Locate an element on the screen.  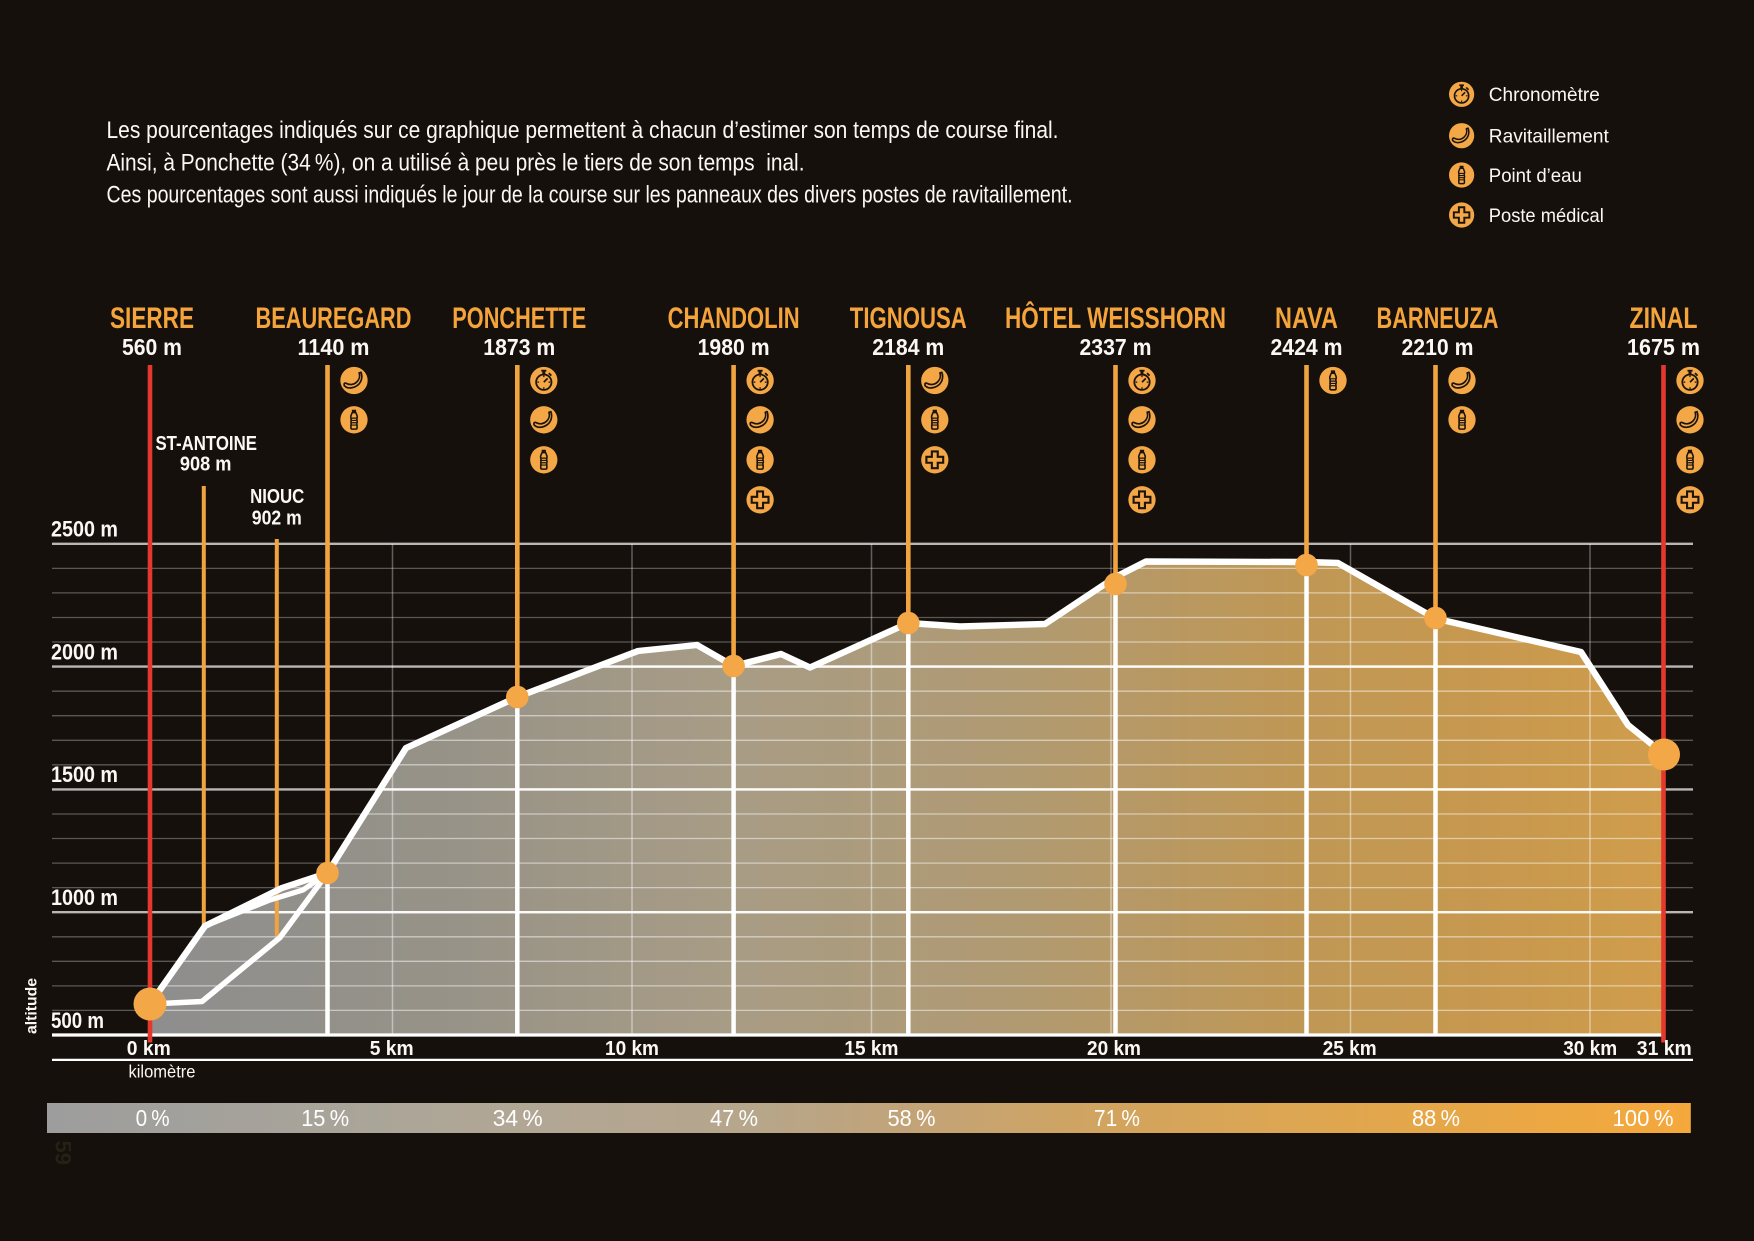
svg-text: 10 km is located at coordinates (632, 1048).